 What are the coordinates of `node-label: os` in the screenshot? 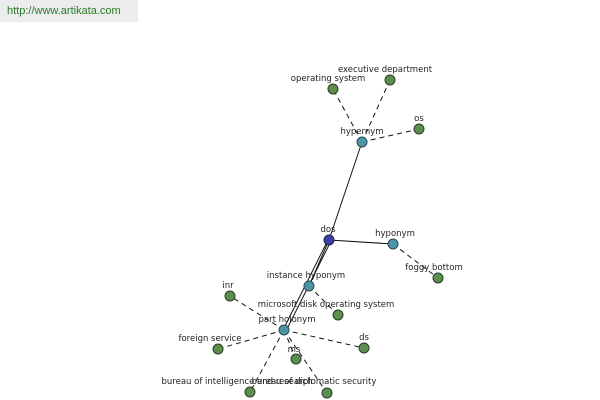 It's located at (419, 119).